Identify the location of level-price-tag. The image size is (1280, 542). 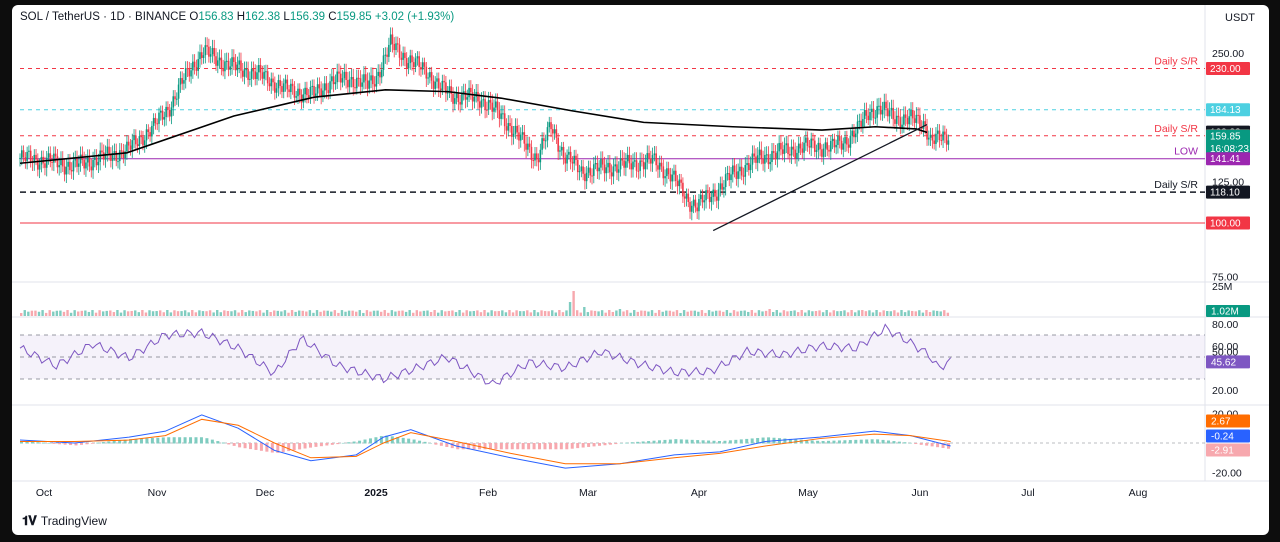
(1228, 110).